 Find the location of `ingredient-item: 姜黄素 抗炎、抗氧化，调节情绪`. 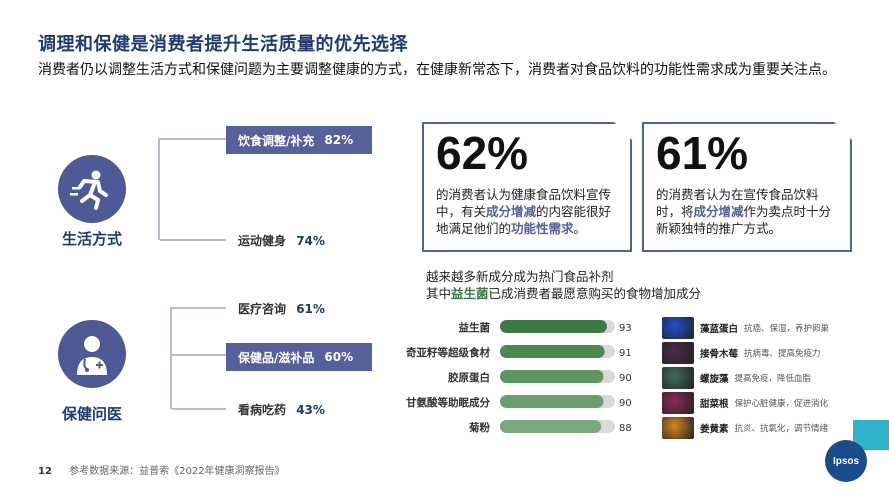

ingredient-item: 姜黄素 抗炎、抗氧化，调节情绪 is located at coordinates (762, 427).